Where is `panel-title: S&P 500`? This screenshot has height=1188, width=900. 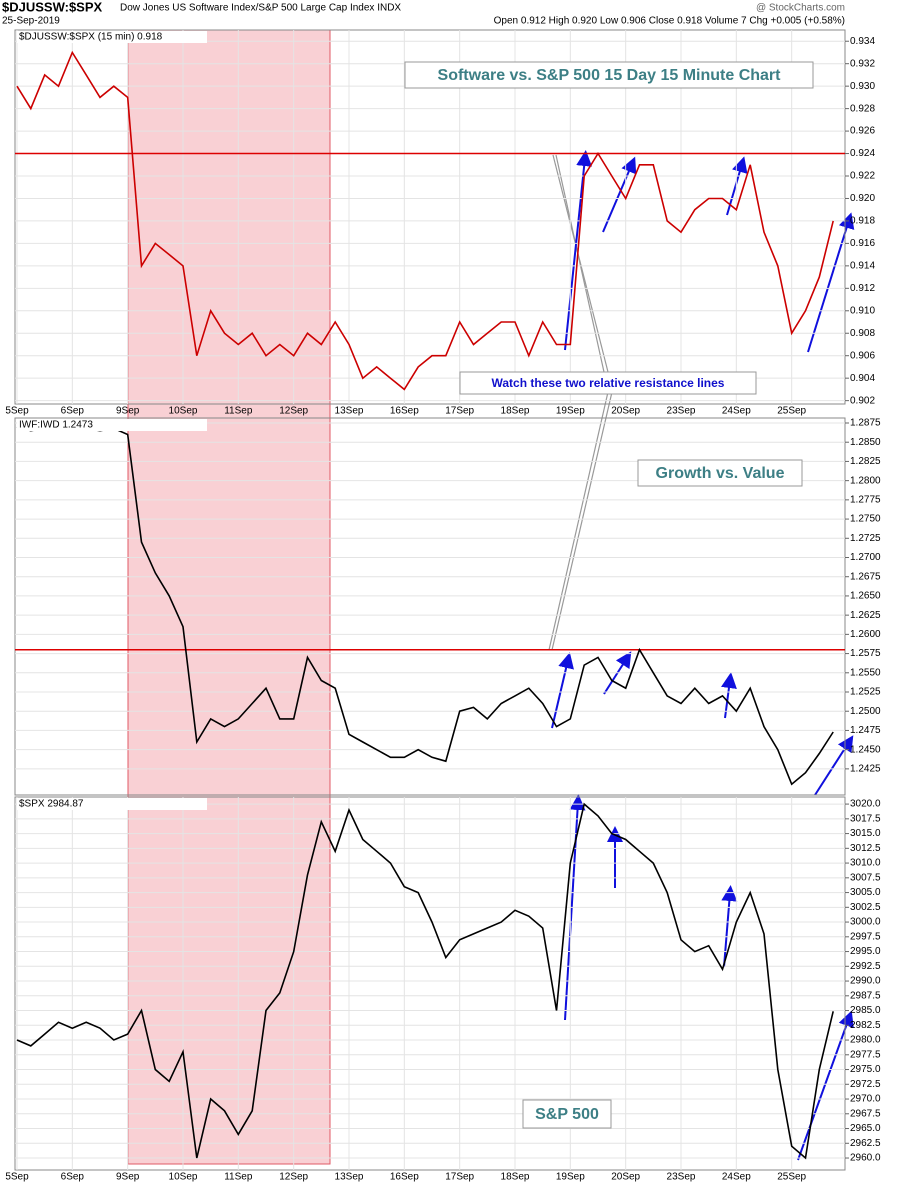 panel-title: S&P 500 is located at coordinates (567, 1114).